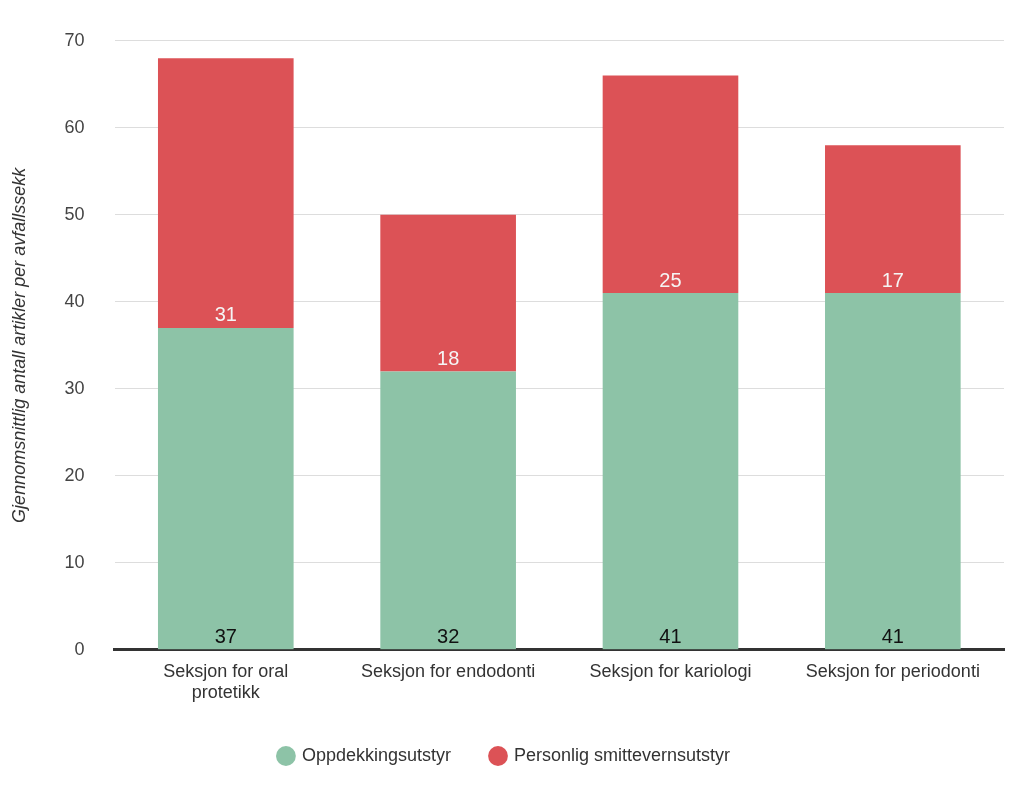 This screenshot has width=1014, height=785. Describe the element at coordinates (74, 213) in the screenshot. I see `y-tick-label: 50` at that location.